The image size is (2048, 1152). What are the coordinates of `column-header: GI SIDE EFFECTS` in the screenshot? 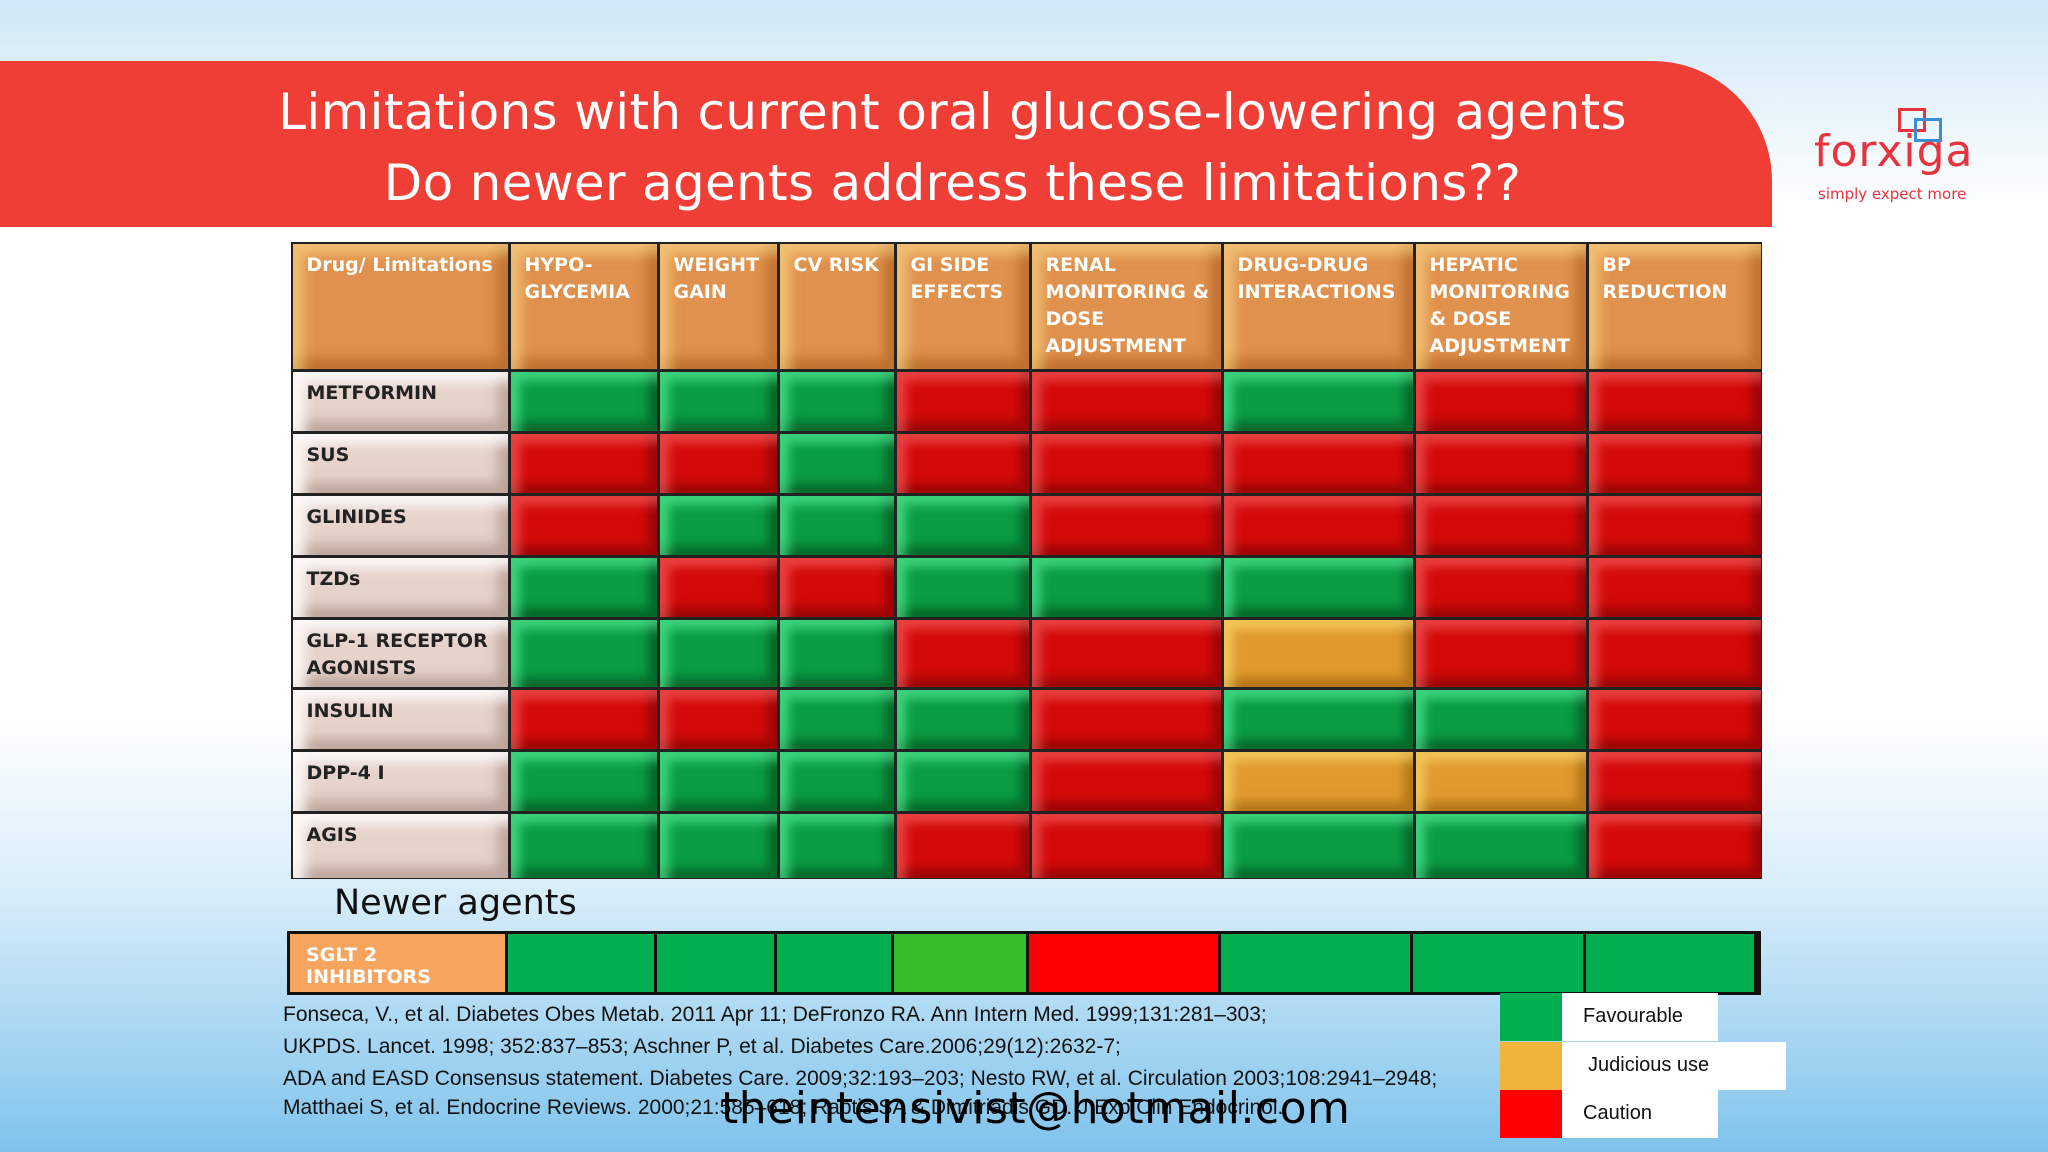 It's located at (962, 306).